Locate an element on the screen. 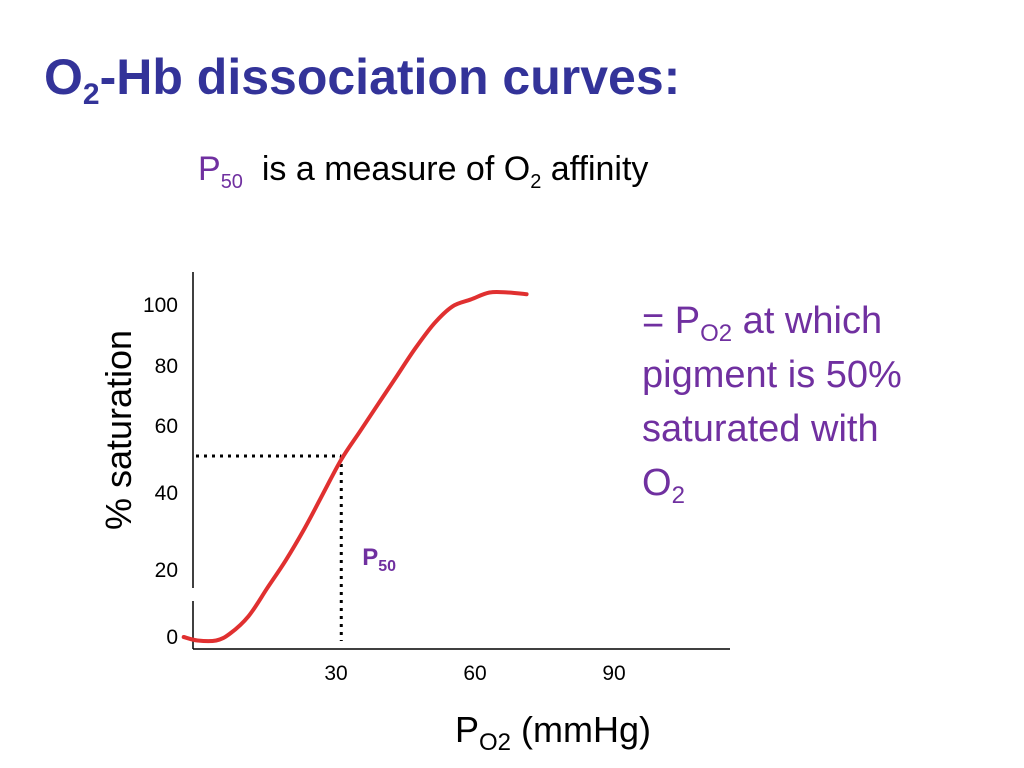 The image size is (1024, 768). y-tick-label: 100 is located at coordinates (160, 305).